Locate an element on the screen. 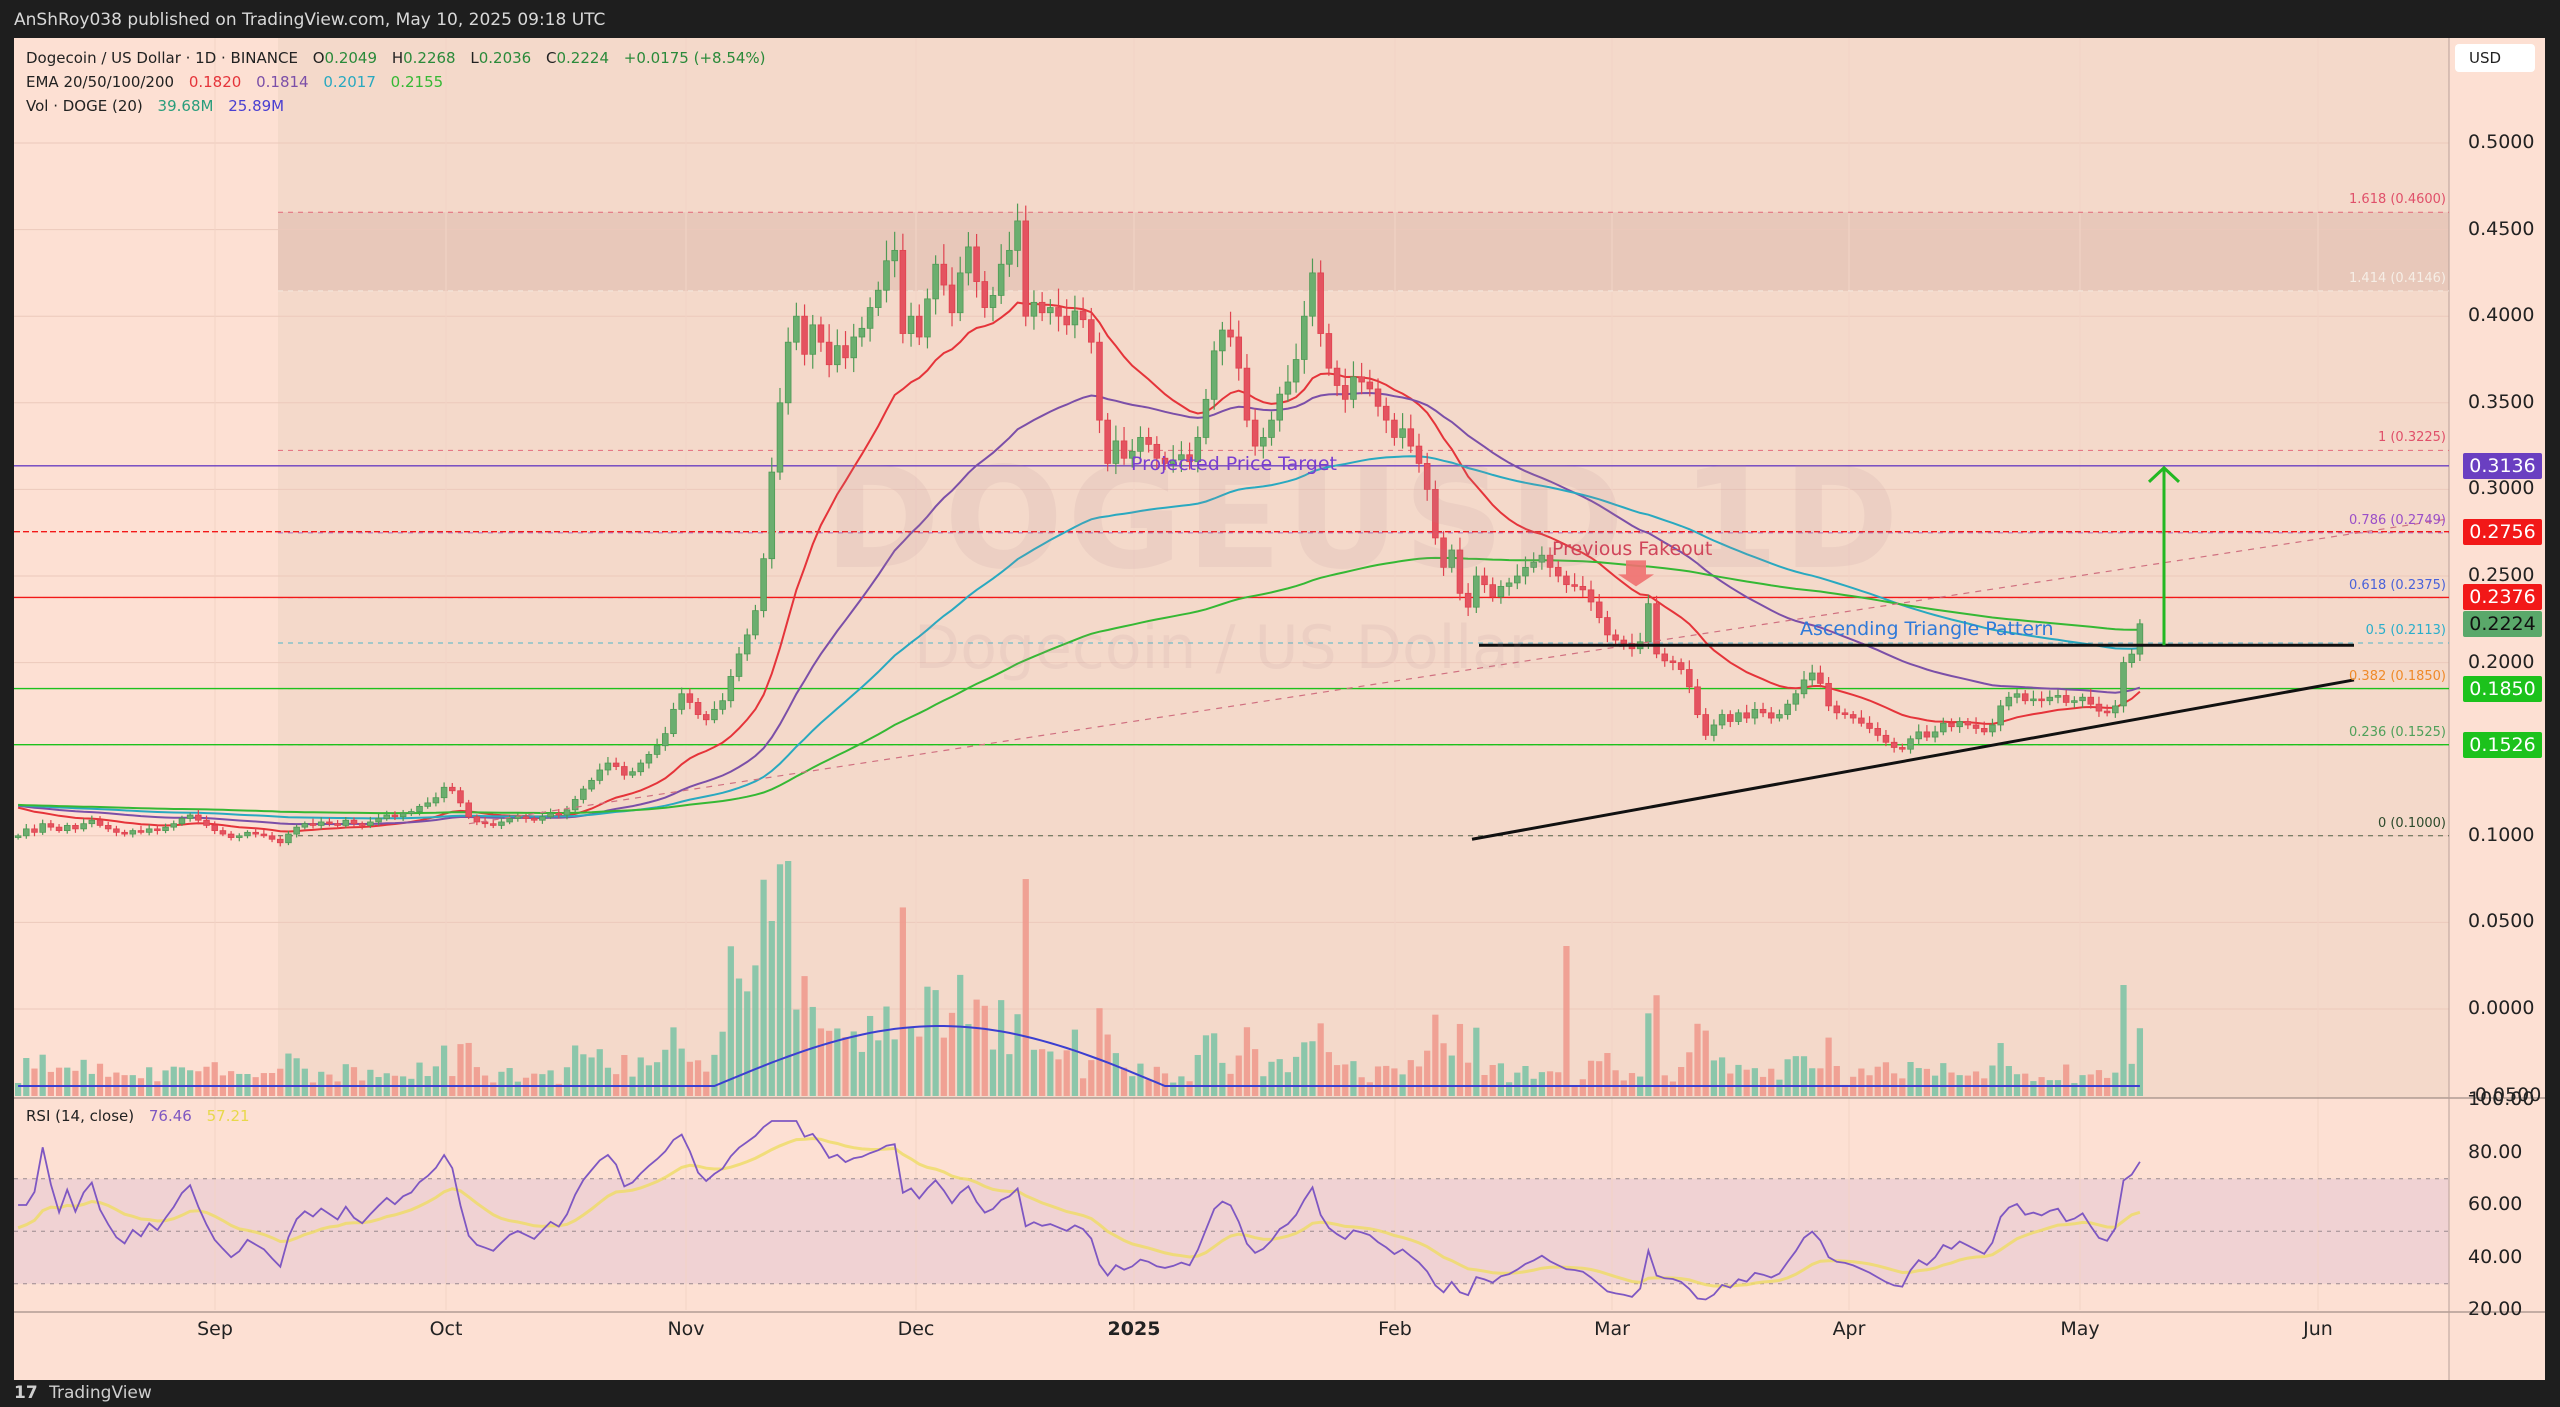 This screenshot has height=1407, width=2560. time-axis-label: Nov is located at coordinates (686, 1329).